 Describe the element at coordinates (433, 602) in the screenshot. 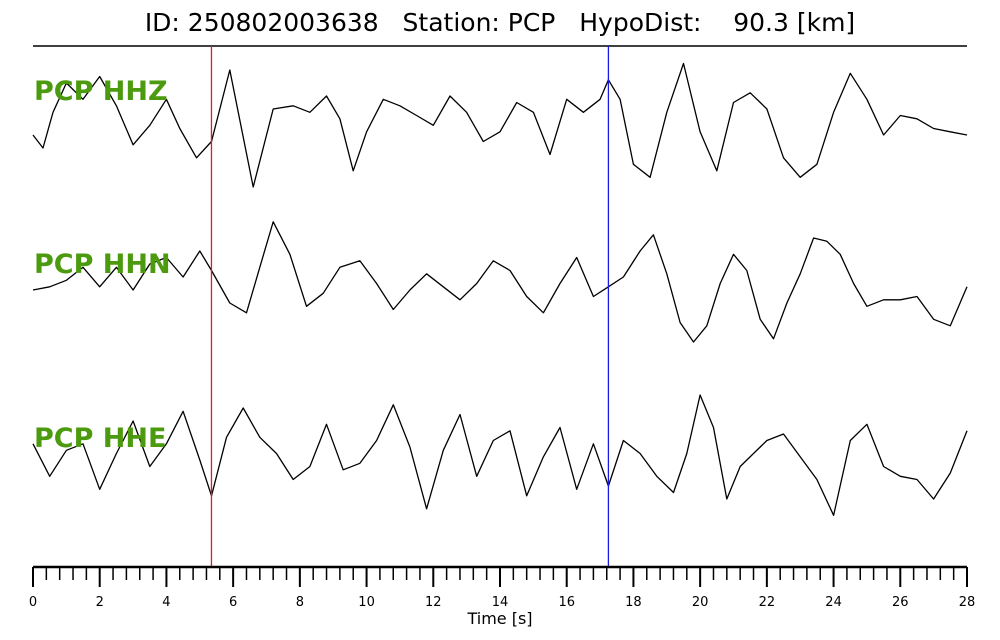

I see `x-tick-label: 12` at that location.